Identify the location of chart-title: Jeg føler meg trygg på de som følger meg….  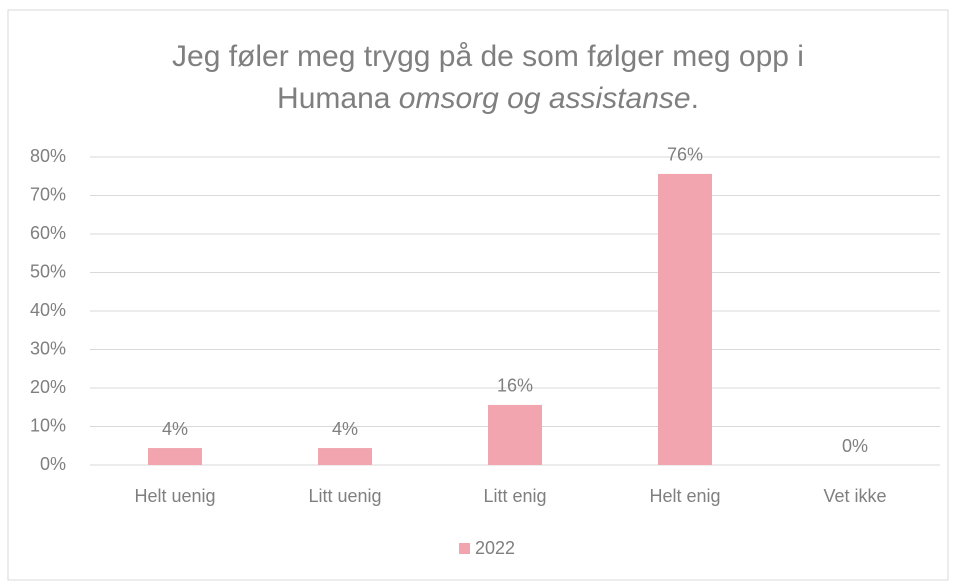
(488, 56).